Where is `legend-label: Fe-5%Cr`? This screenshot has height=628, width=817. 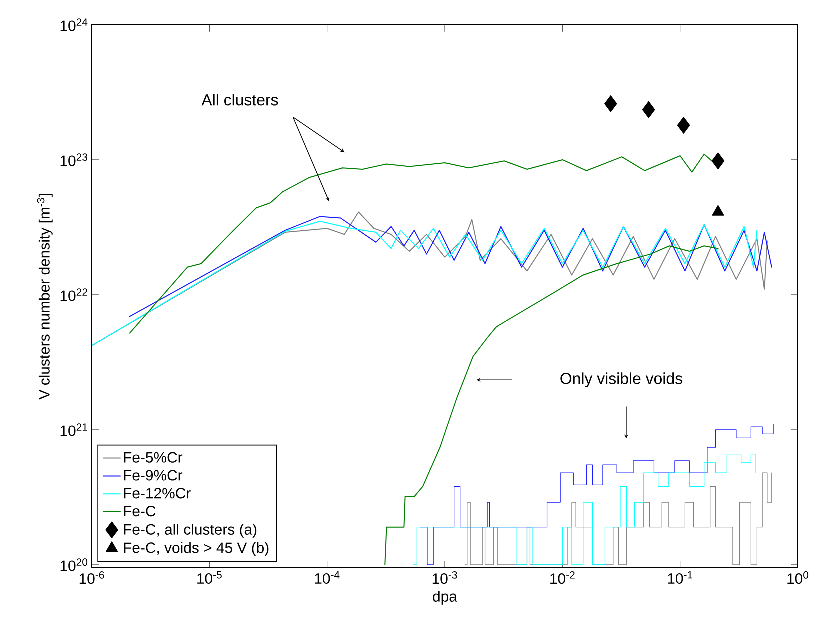 legend-label: Fe-5%Cr is located at coordinates (153, 457).